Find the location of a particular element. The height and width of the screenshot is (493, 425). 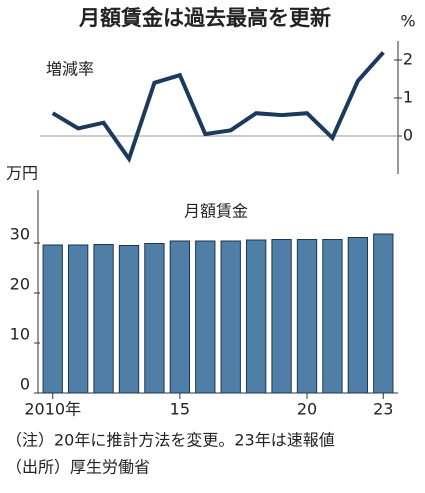

y-unit: 万円 is located at coordinates (22, 173).